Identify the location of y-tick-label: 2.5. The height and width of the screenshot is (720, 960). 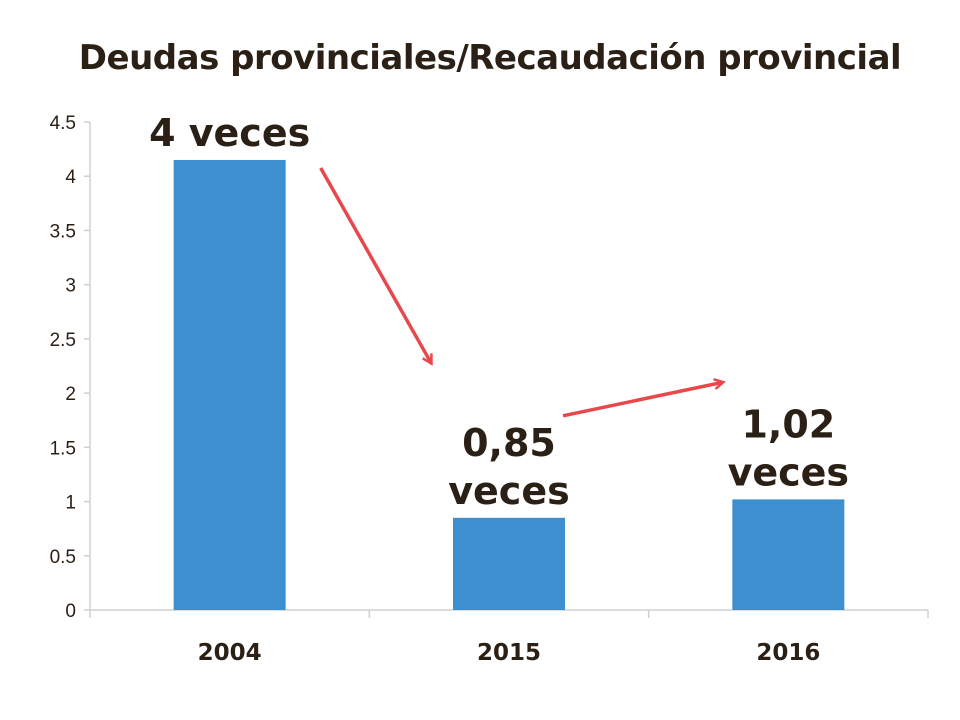
(63, 340).